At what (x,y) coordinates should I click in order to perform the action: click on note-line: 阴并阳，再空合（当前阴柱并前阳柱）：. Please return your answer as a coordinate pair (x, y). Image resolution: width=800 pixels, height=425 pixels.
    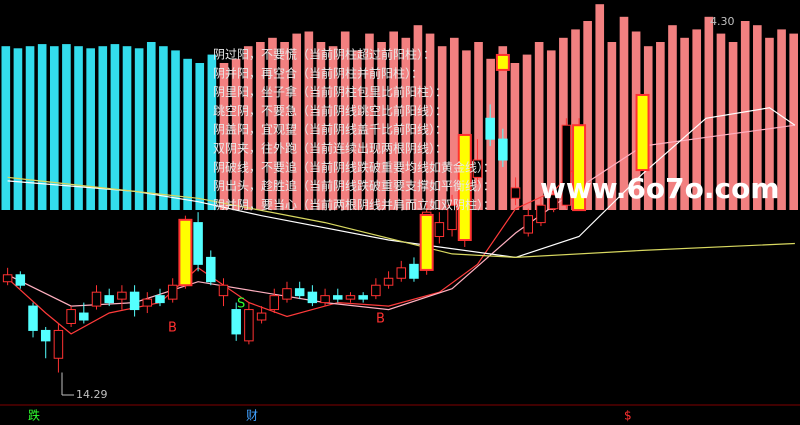
    Looking at the image, I should click on (318, 72).